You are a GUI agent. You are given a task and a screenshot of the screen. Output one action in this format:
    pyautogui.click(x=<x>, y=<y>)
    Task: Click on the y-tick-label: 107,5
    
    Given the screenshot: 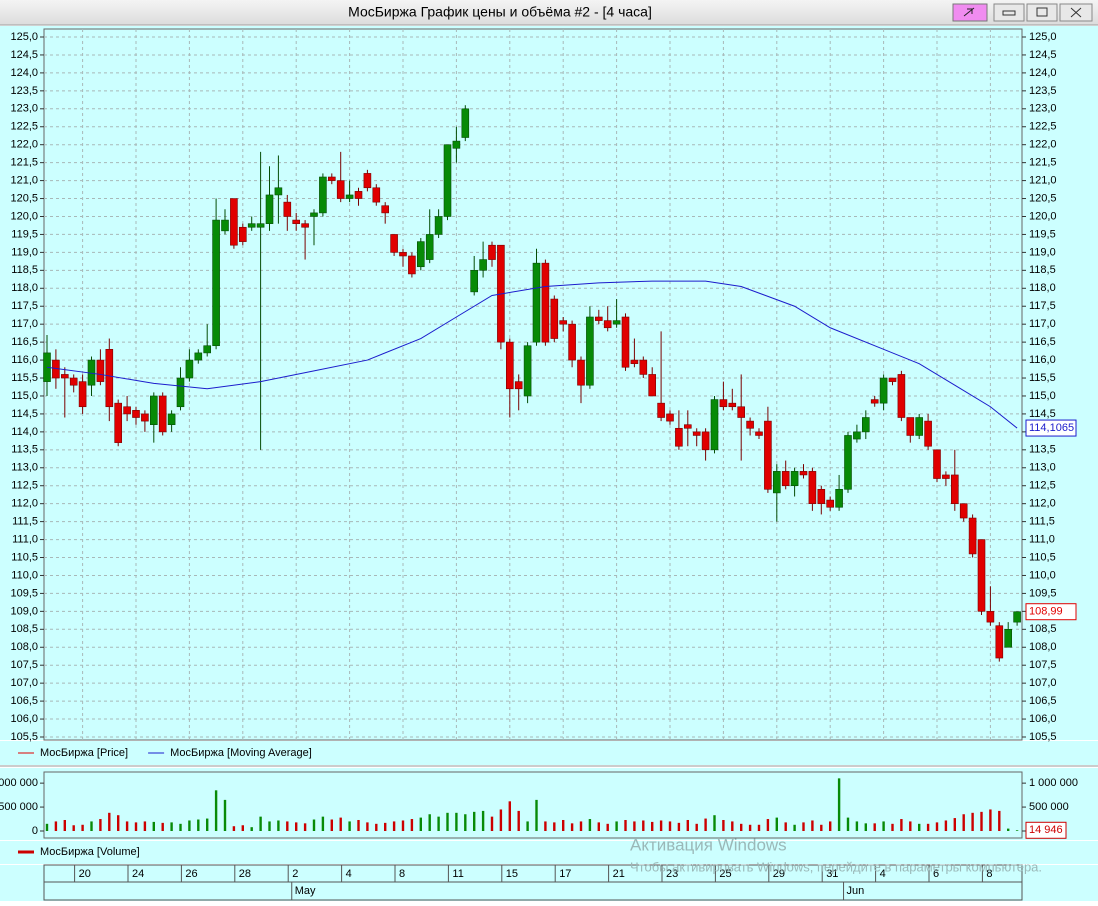 What is the action you would take?
    pyautogui.click(x=24, y=665)
    